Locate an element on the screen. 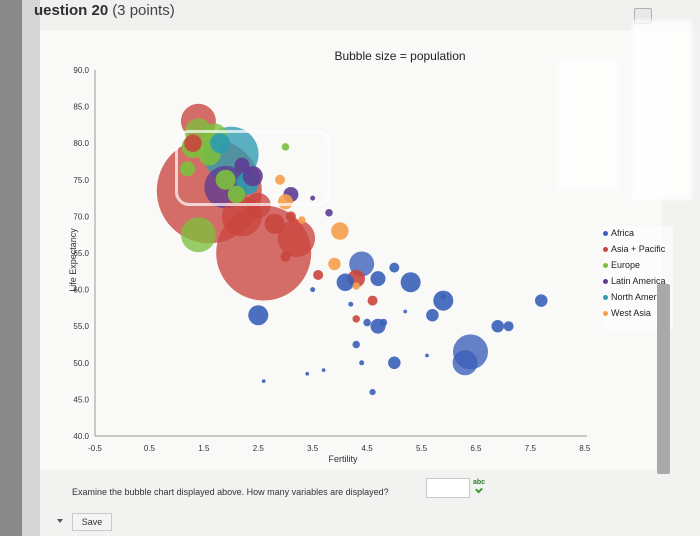 This screenshot has width=700, height=536. screen-glare-frame is located at coordinates (253, 168).